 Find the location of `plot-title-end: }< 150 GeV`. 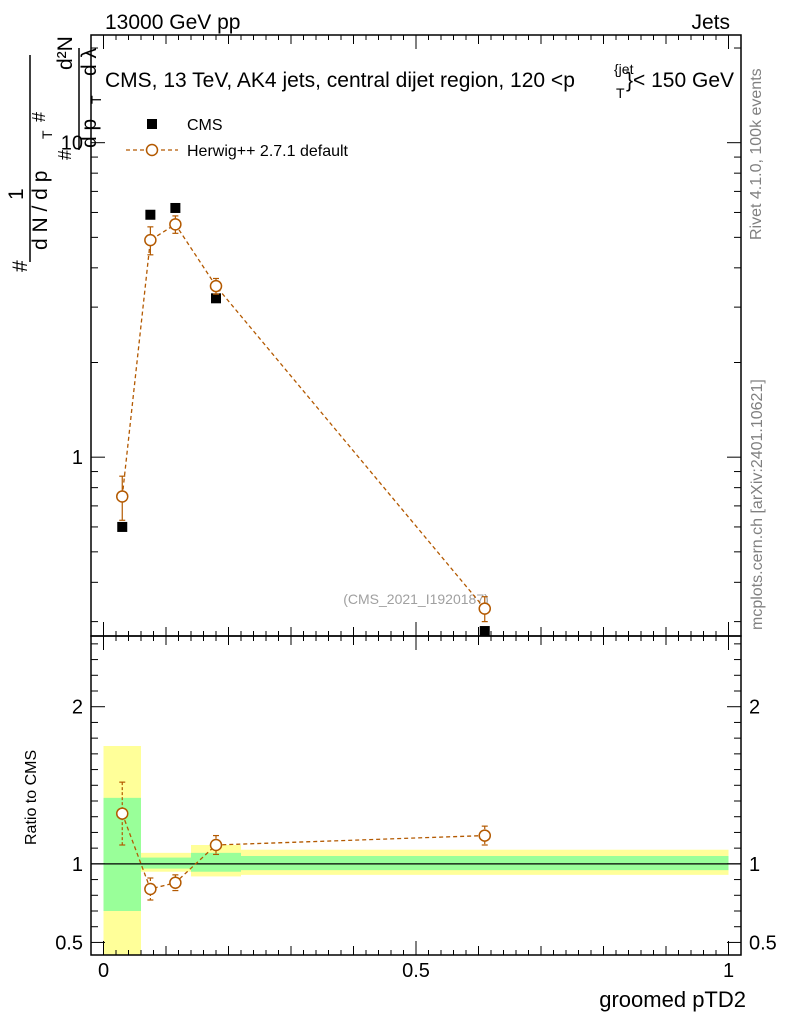

plot-title-end: }< 150 GeV is located at coordinates (680, 80).